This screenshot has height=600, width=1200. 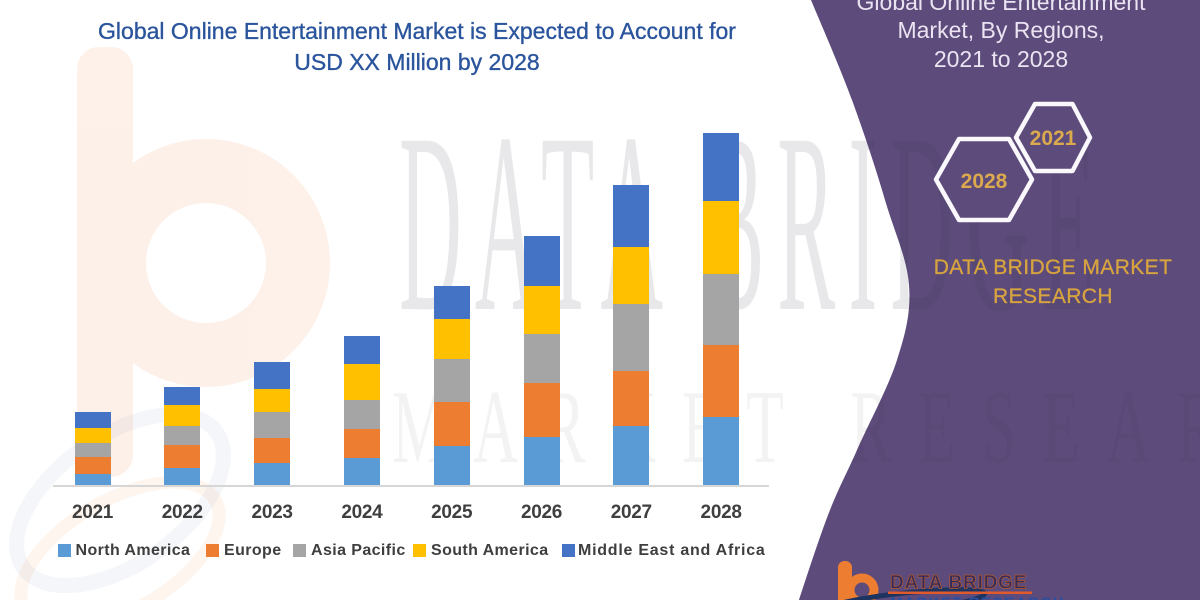 What do you see at coordinates (984, 181) in the screenshot?
I see `svg-text: 2028` at bounding box center [984, 181].